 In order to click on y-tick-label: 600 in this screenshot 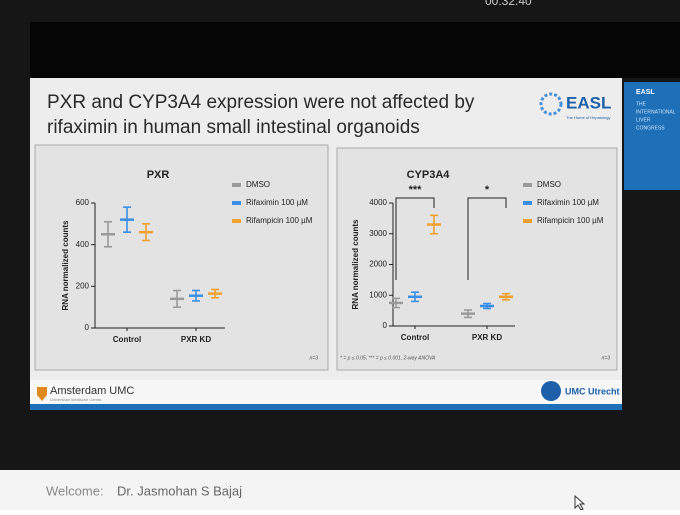, I will do `click(83, 202)`.